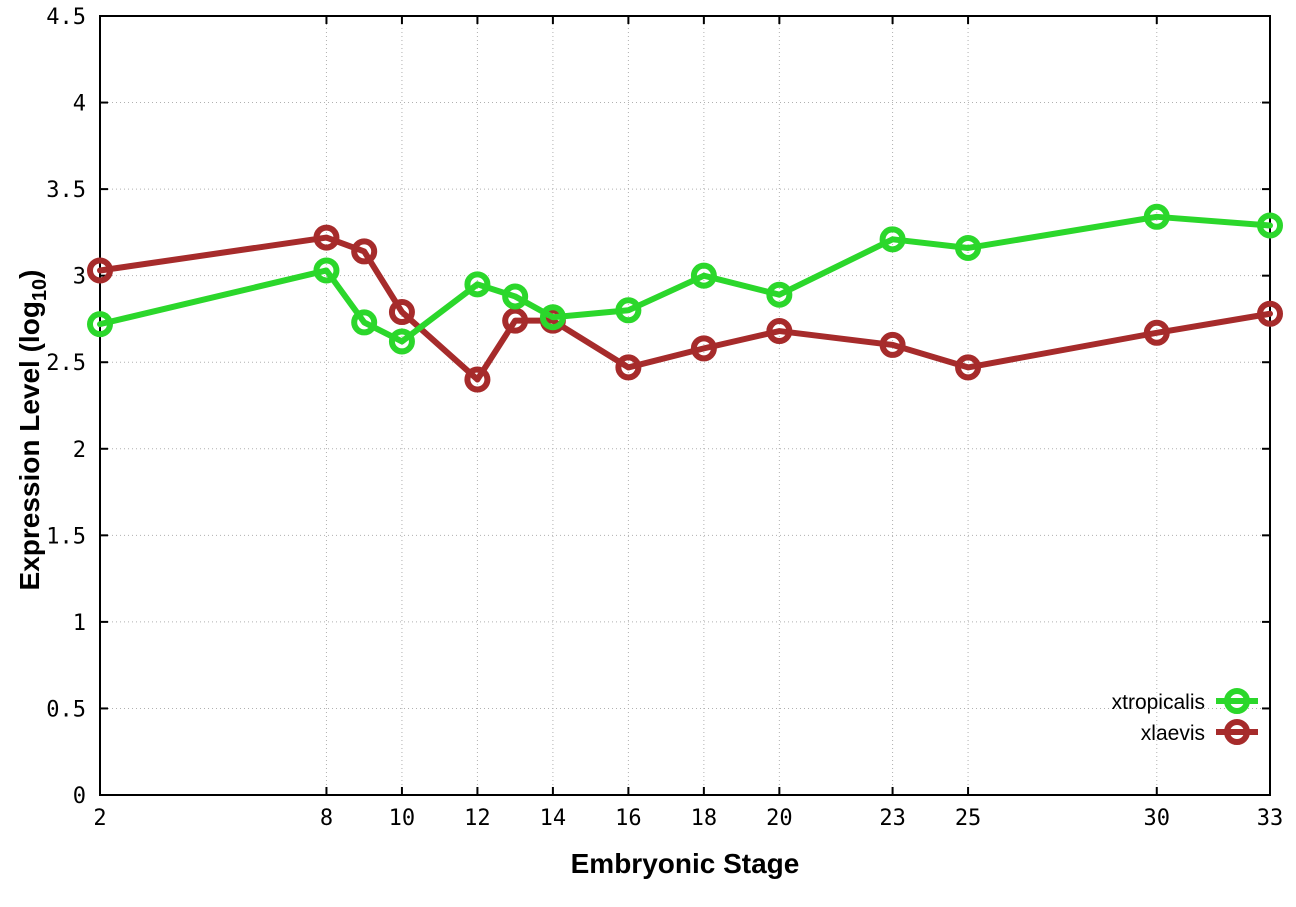 This screenshot has width=1296, height=907. What do you see at coordinates (30, 446) in the screenshot?
I see `y-axis-title-text: Expression Level (log` at bounding box center [30, 446].